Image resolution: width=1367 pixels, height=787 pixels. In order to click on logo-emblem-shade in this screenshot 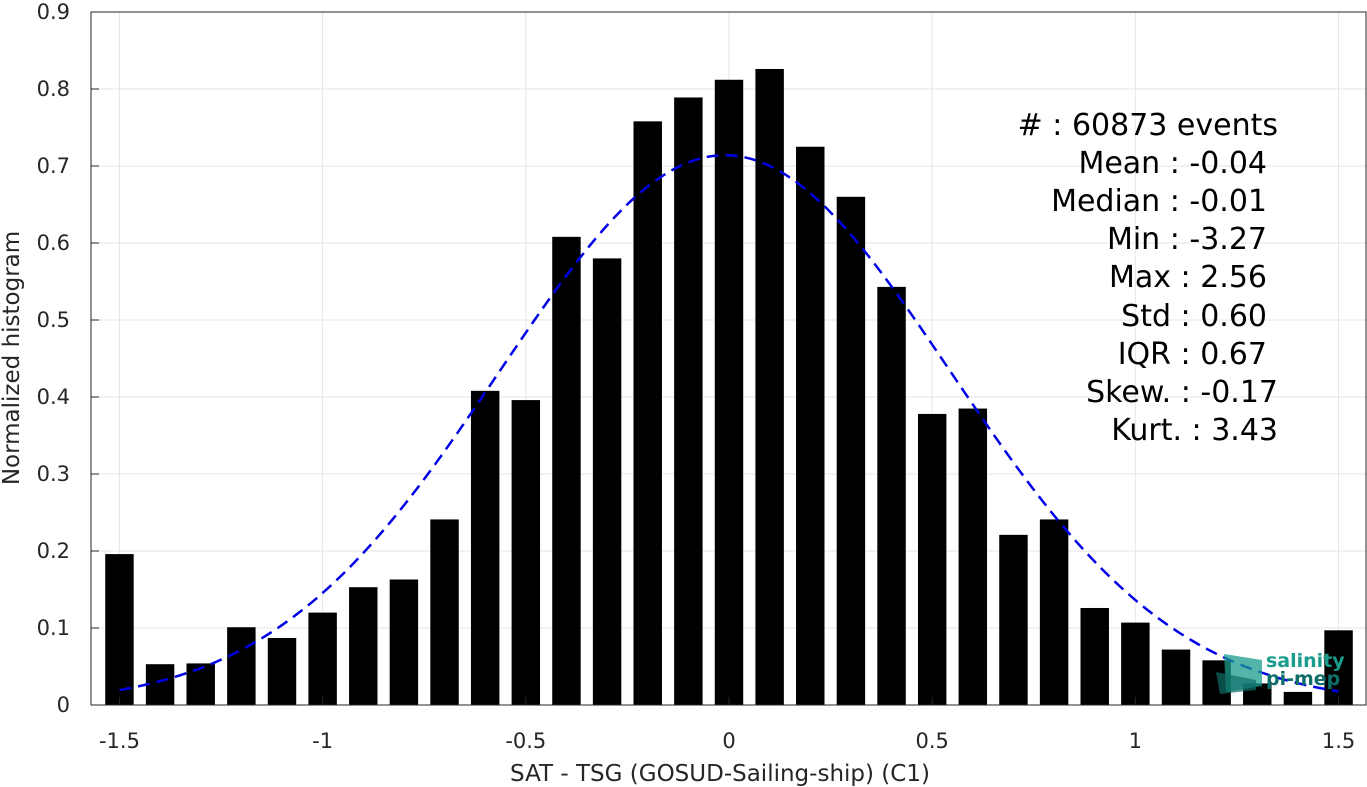, I will do `click(1236, 683)`.